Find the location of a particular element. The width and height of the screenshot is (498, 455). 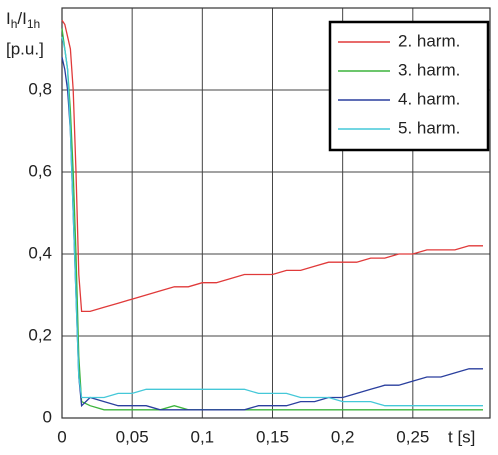

y-tick-label: 0,8 is located at coordinates (40, 88).